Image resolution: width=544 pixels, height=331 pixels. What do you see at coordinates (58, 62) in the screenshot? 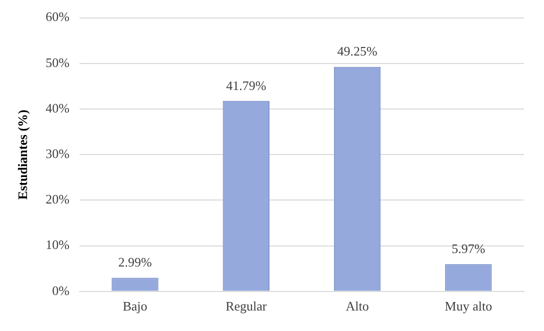
I see `y-tick-label: 50%` at bounding box center [58, 62].